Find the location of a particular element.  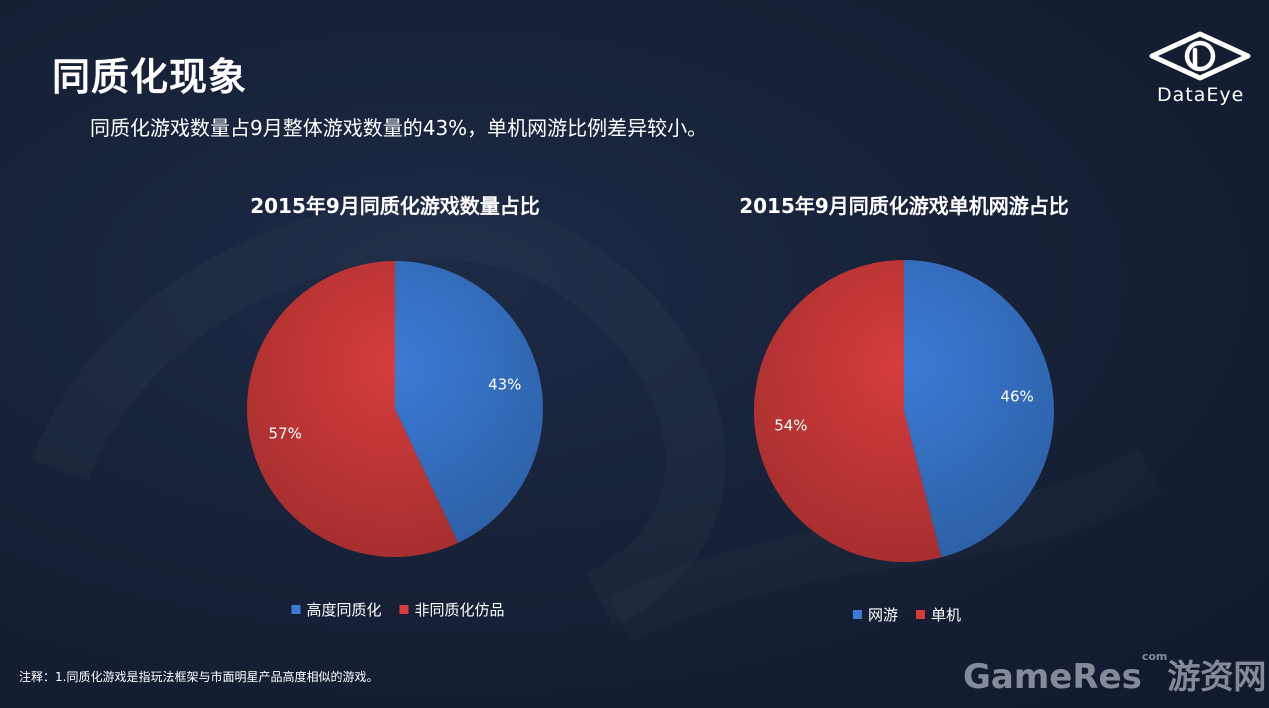

legend-item: 非同质化仿品 is located at coordinates (452, 609).